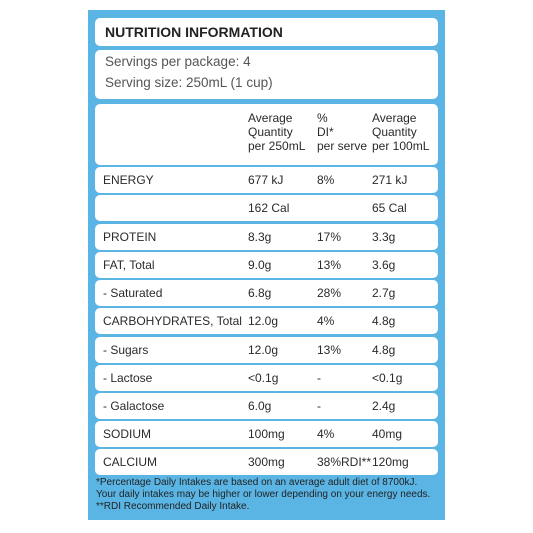 The height and width of the screenshot is (533, 533). What do you see at coordinates (194, 32) in the screenshot?
I see `title: NUTRITION INFORMATION` at bounding box center [194, 32].